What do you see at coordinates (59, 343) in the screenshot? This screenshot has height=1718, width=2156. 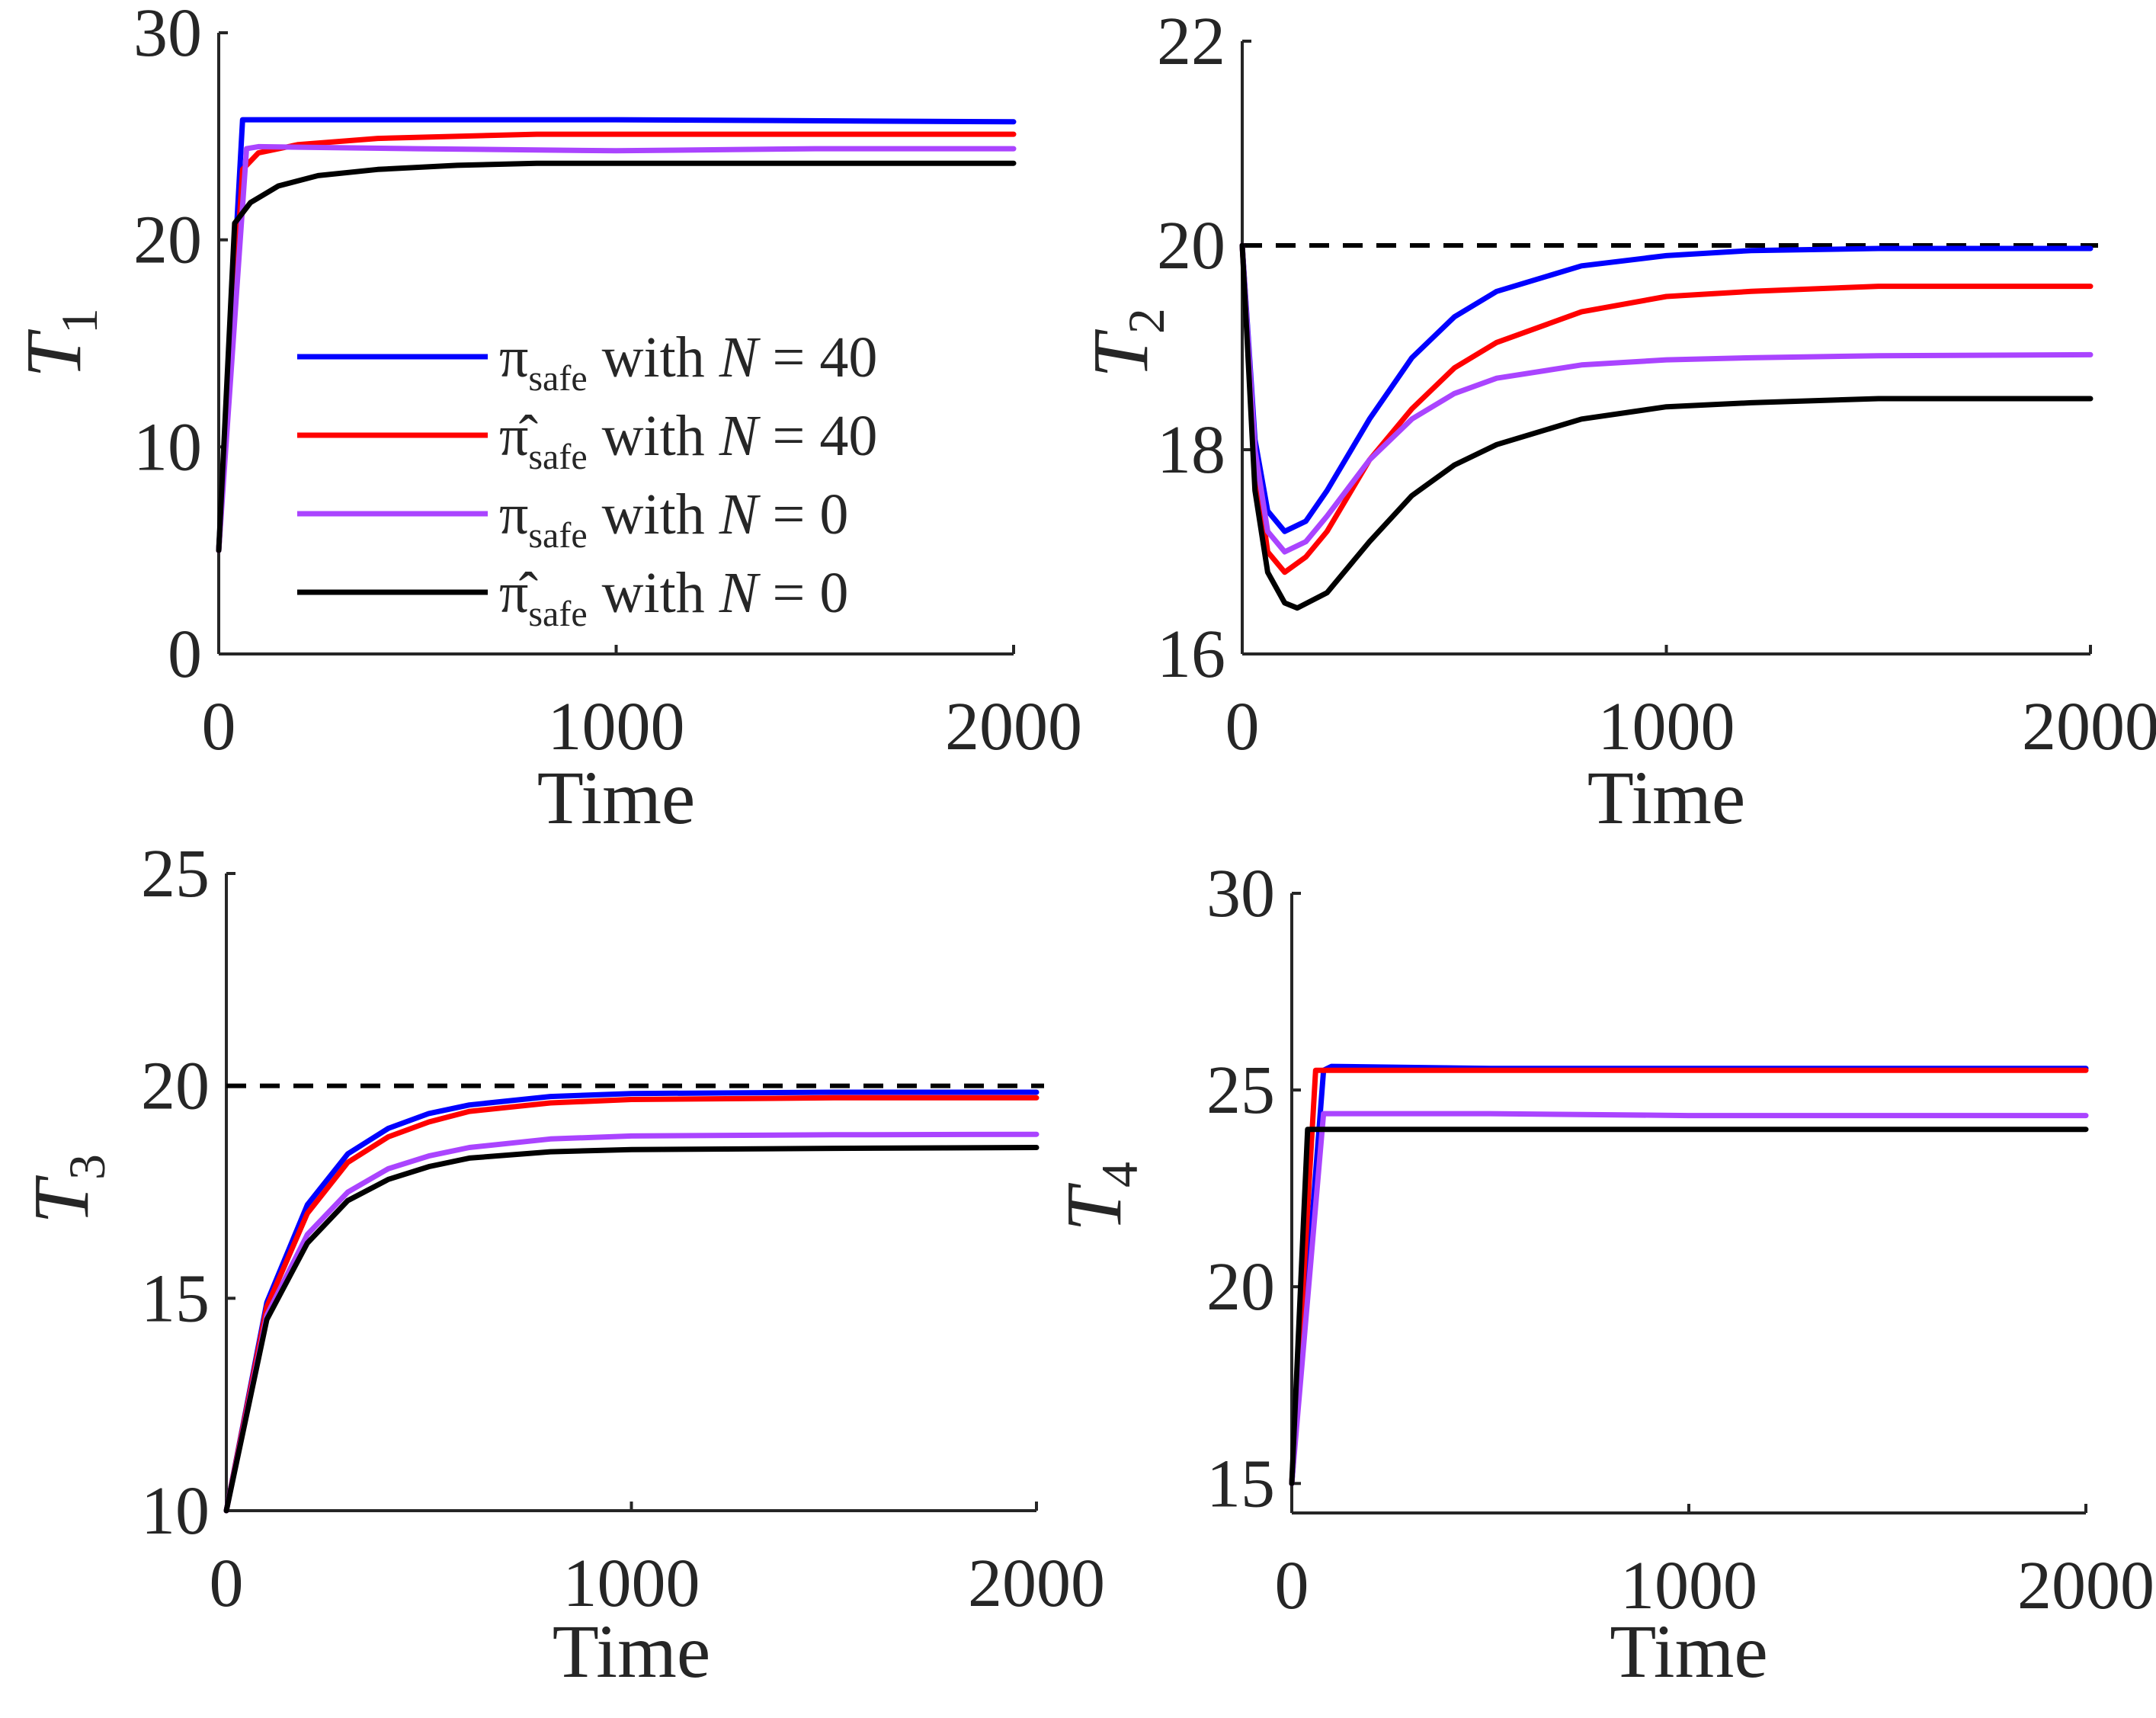 I see `y-axis-label: T1` at bounding box center [59, 343].